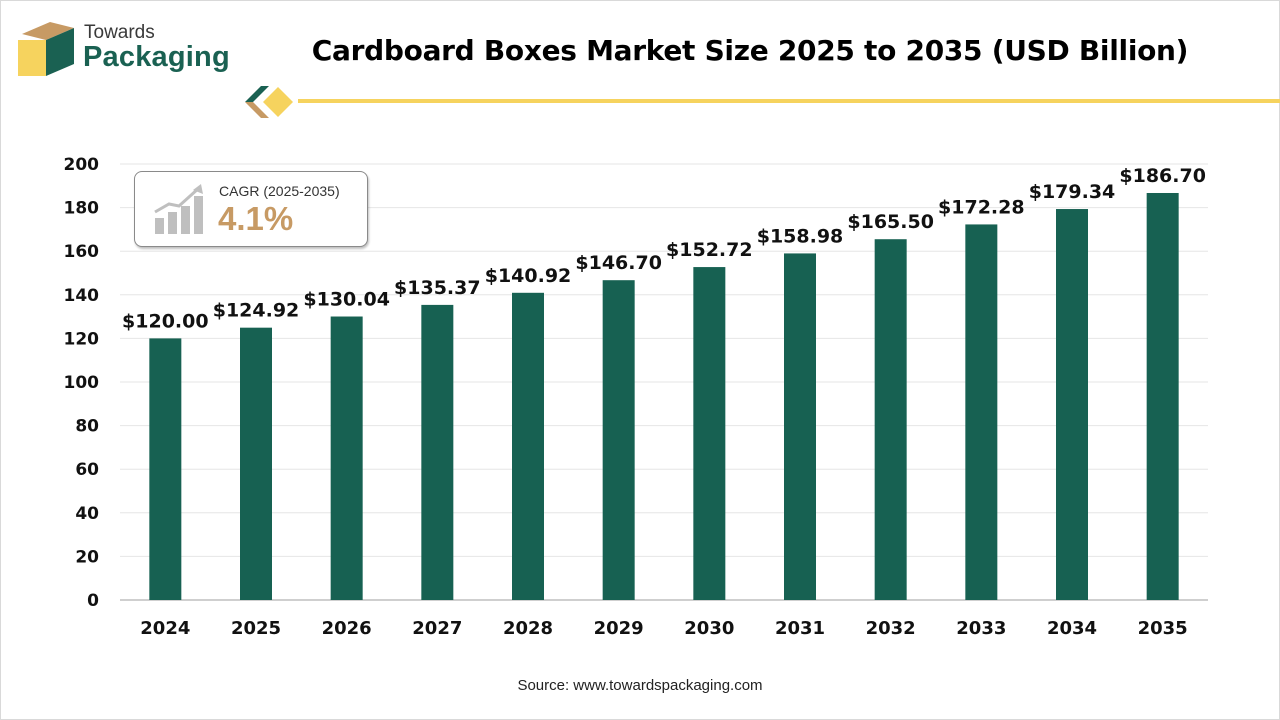  Describe the element at coordinates (890, 222) in the screenshot. I see `data-label-2032: $165.50` at that location.